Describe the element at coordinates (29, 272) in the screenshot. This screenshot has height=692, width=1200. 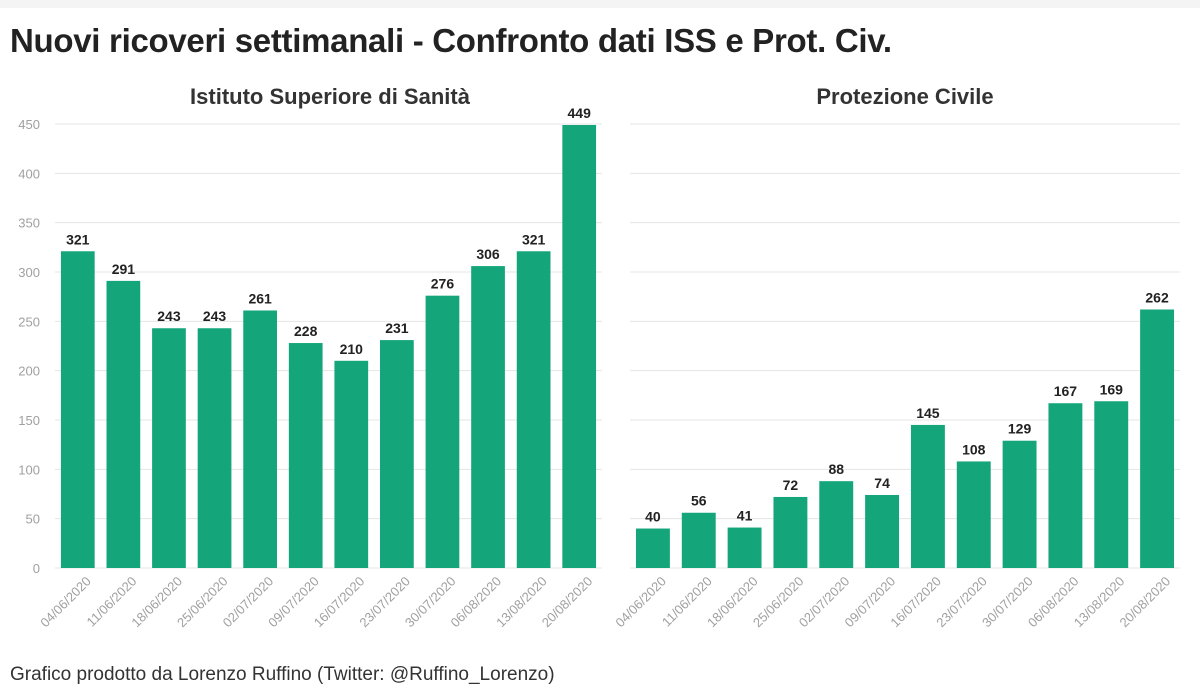
I see `y-tick-label: 300` at that location.